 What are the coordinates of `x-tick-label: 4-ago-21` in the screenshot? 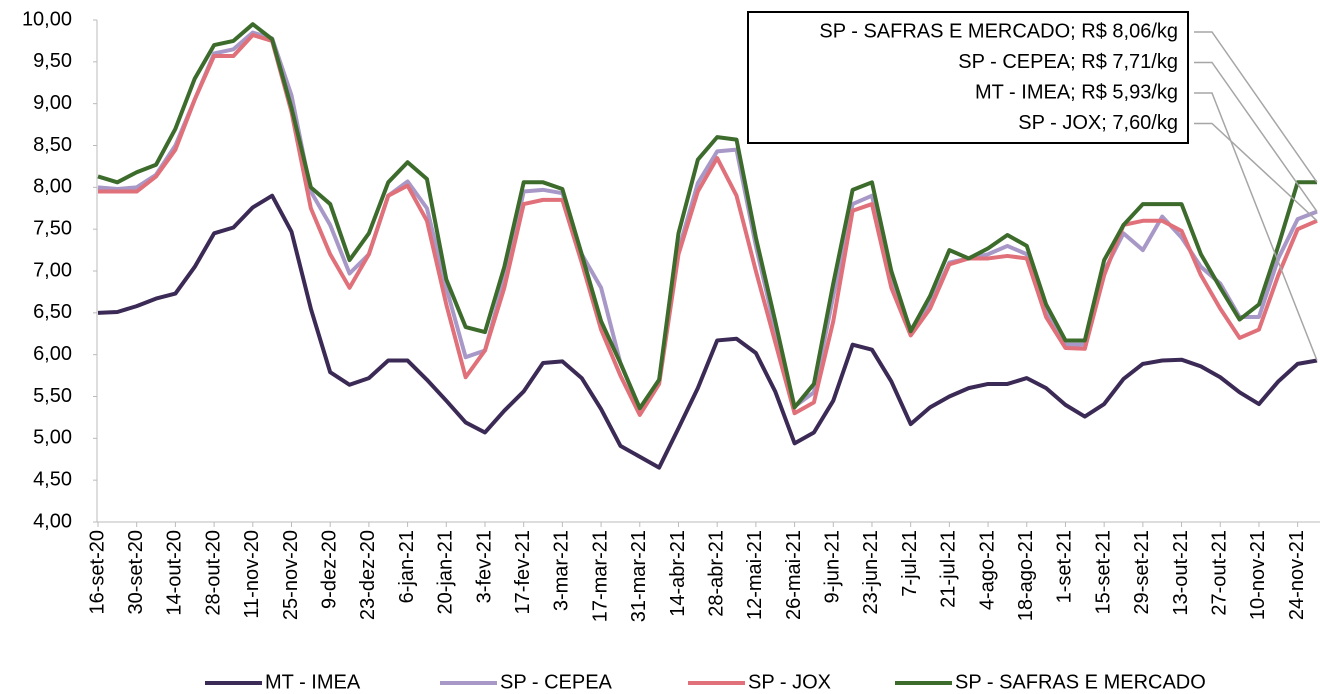 It's located at (987, 570).